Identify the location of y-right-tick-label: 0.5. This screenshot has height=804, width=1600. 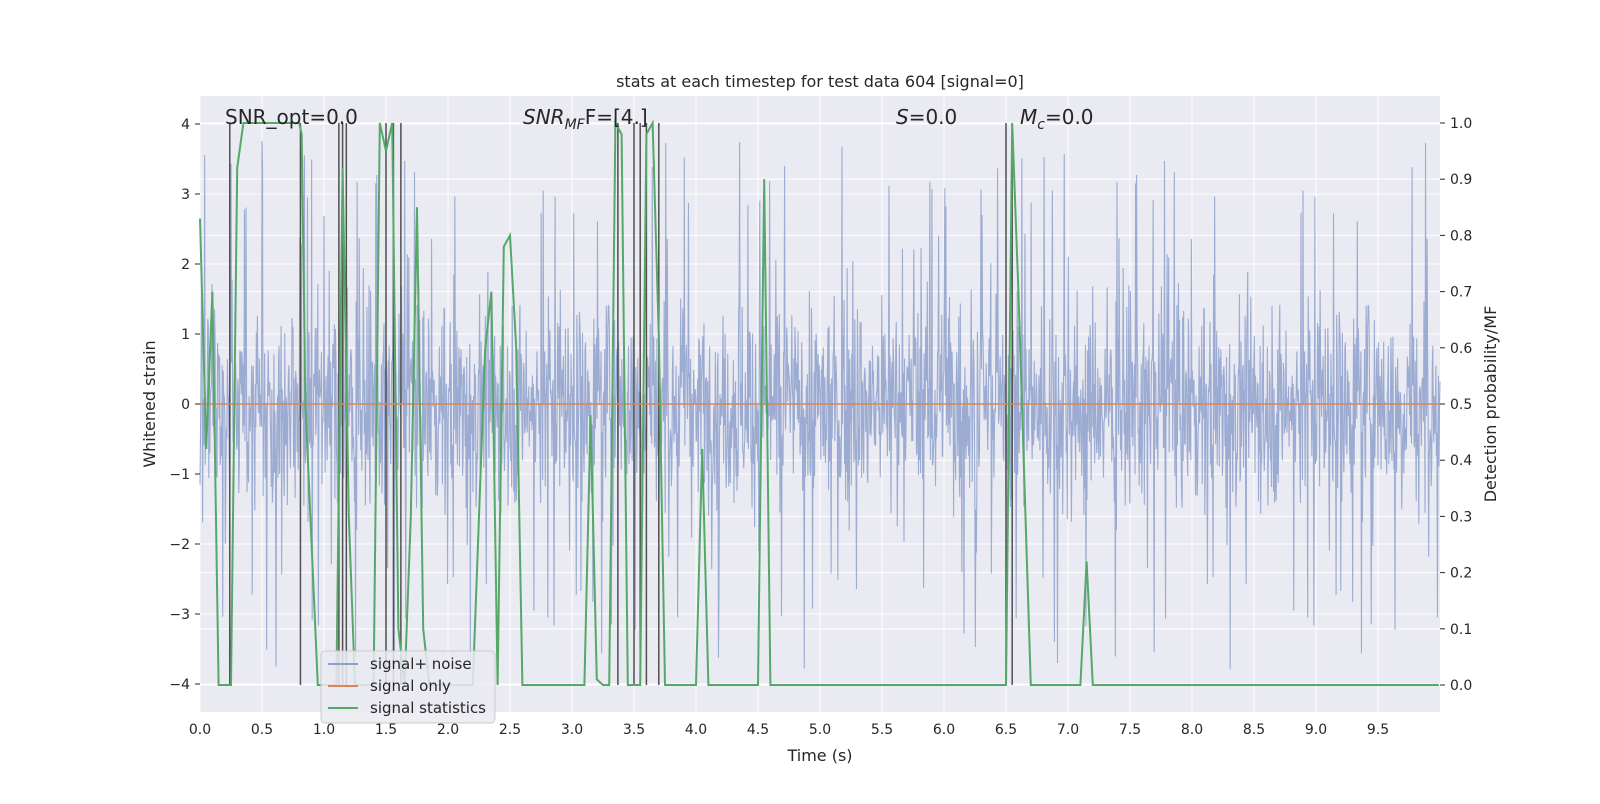
(1461, 405).